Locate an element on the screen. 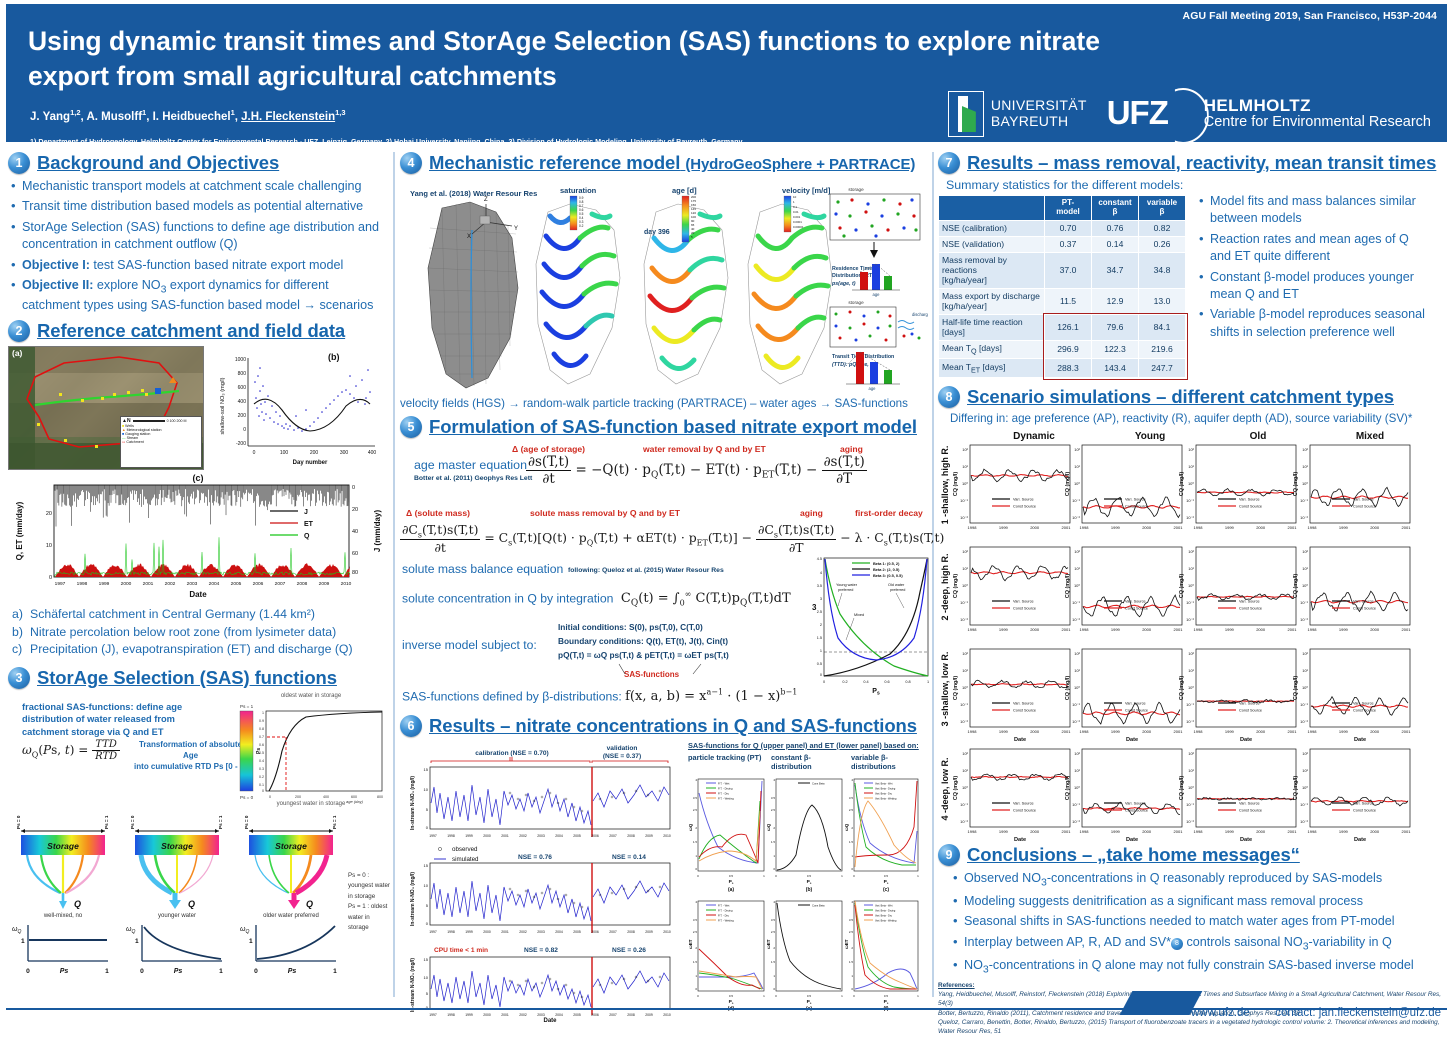  svg-text: 0.4 is located at coordinates (581, 218).